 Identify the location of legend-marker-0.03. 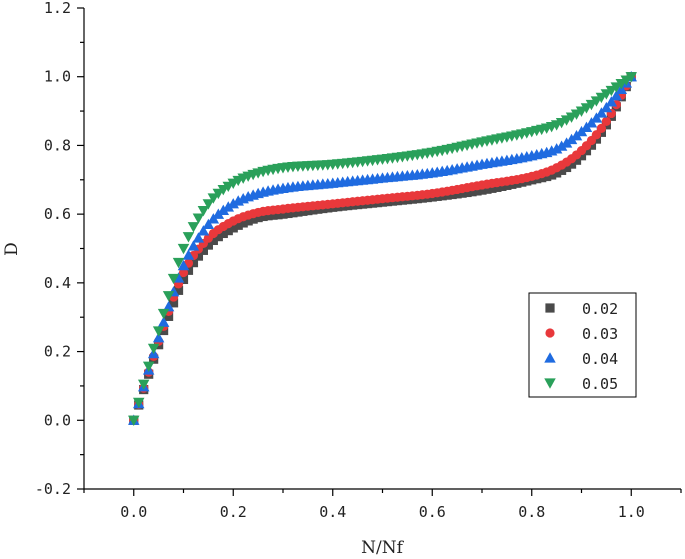
(550, 333).